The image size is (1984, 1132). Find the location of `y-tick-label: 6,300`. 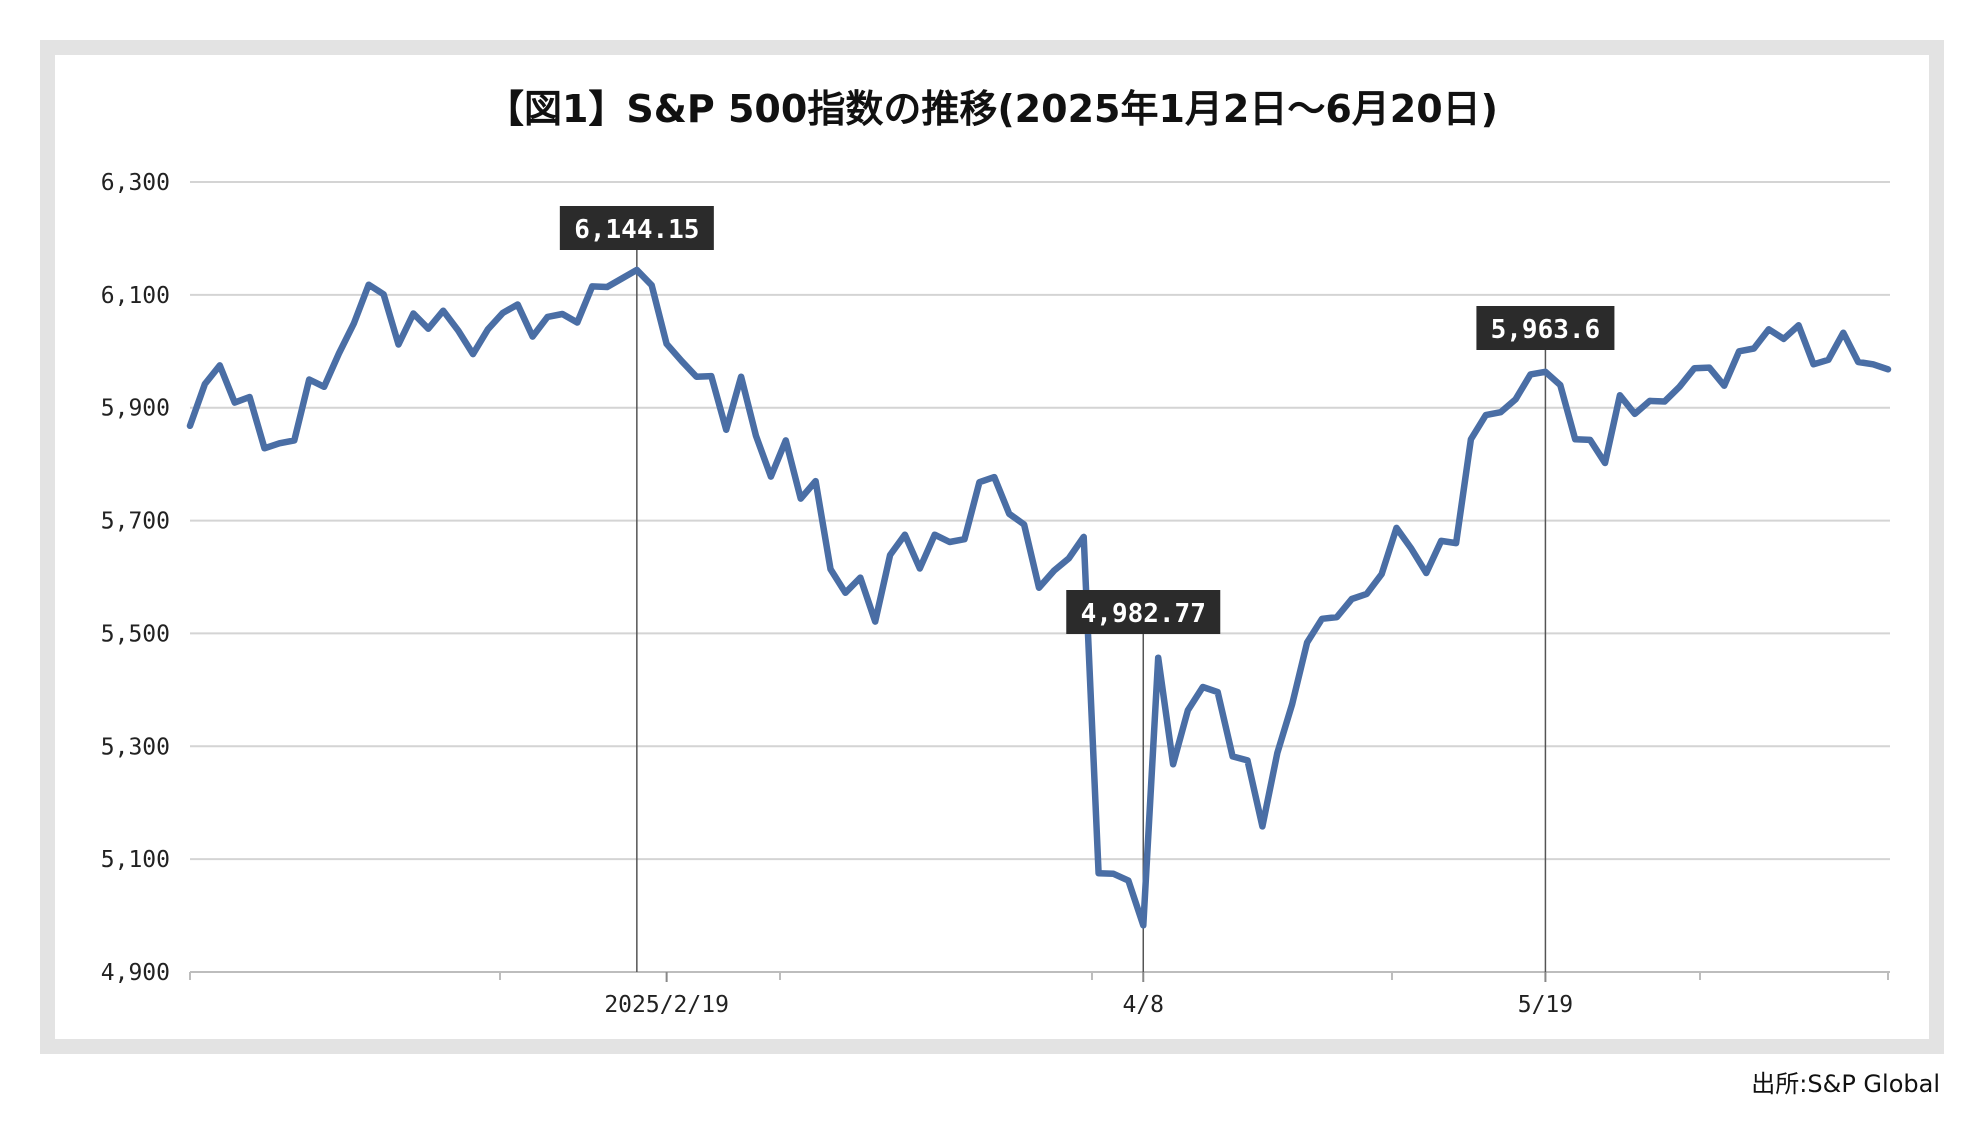

y-tick-label: 6,300 is located at coordinates (135, 183).